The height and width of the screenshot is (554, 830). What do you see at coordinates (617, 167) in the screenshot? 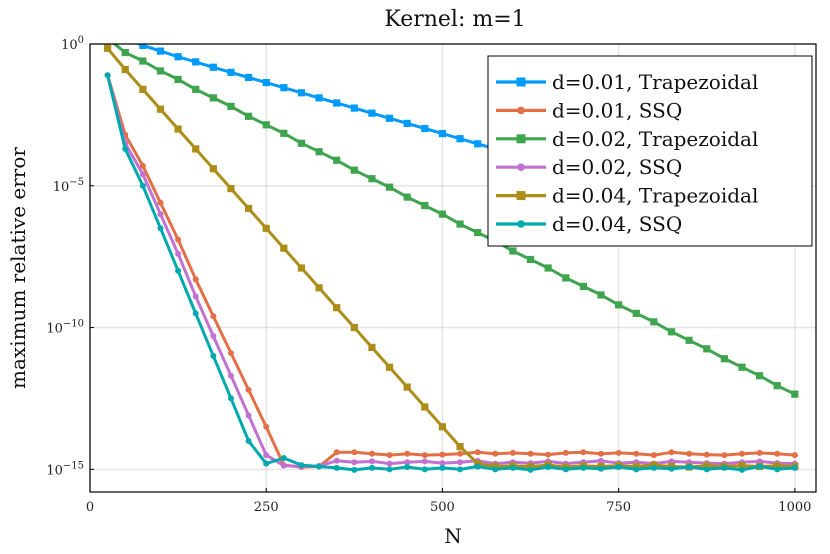
I see `legend-label: d=0.02, SSQ` at bounding box center [617, 167].